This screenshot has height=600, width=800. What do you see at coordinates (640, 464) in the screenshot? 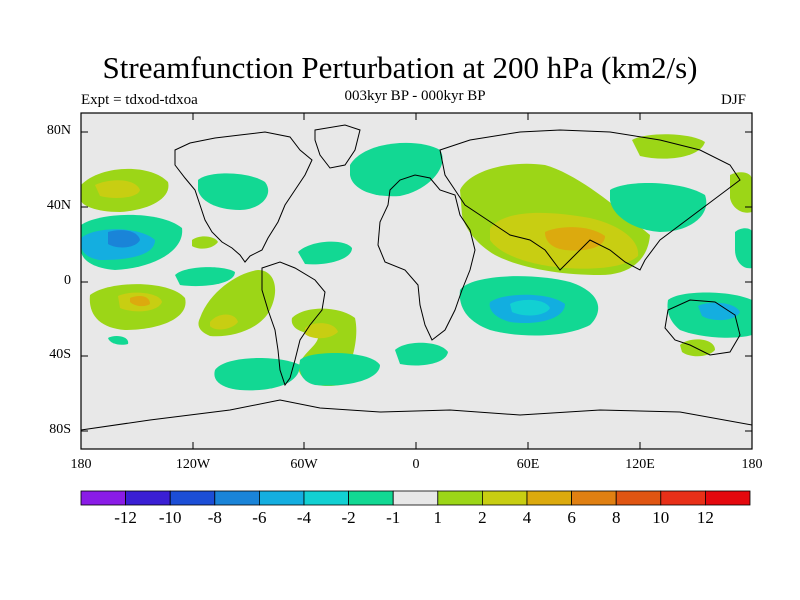
I see `lon-tick-label: 120E` at bounding box center [640, 464].